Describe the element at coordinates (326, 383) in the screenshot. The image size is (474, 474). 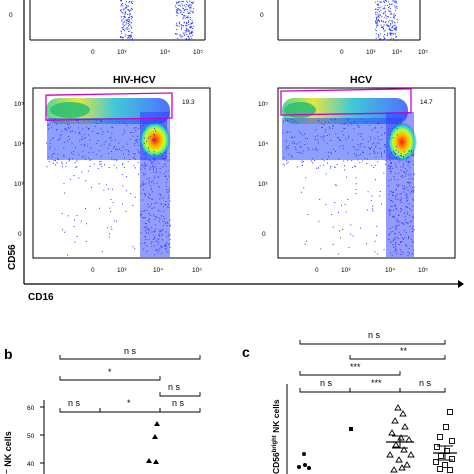
I see `sig-label: n s` at that location.